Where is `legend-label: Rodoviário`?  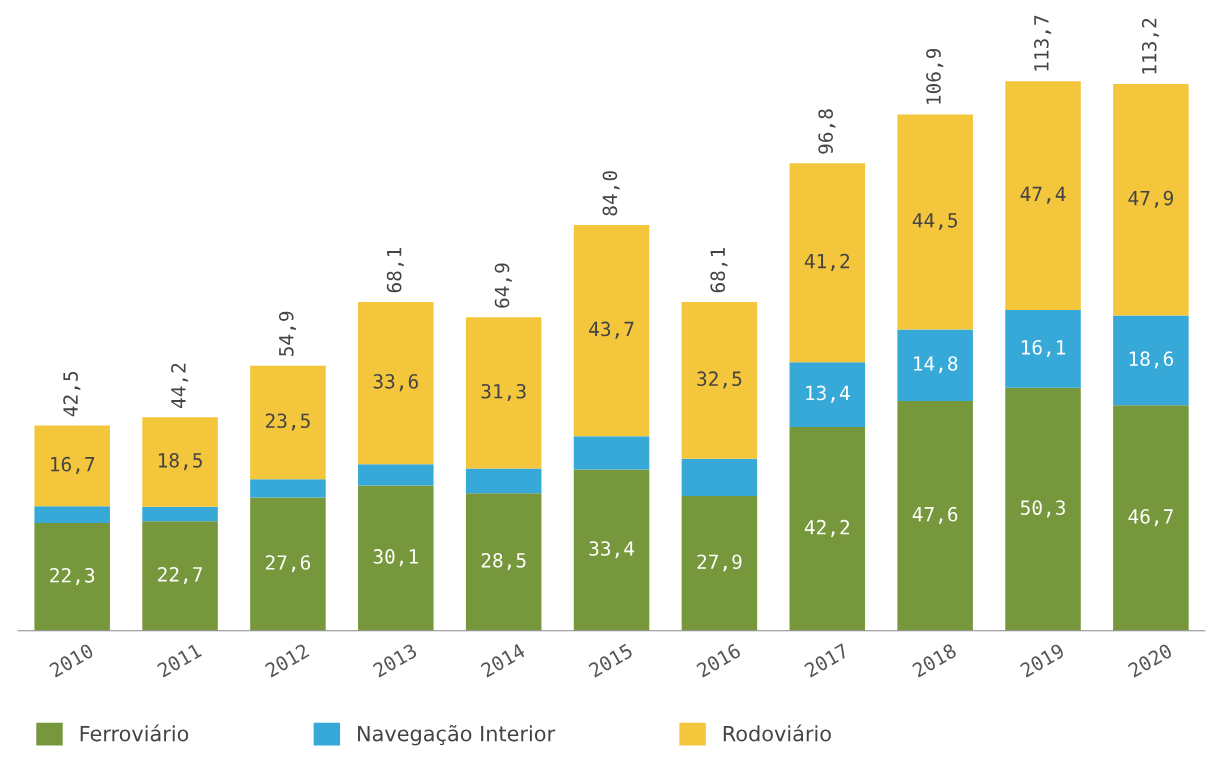
legend-label: Rodoviário is located at coordinates (777, 733).